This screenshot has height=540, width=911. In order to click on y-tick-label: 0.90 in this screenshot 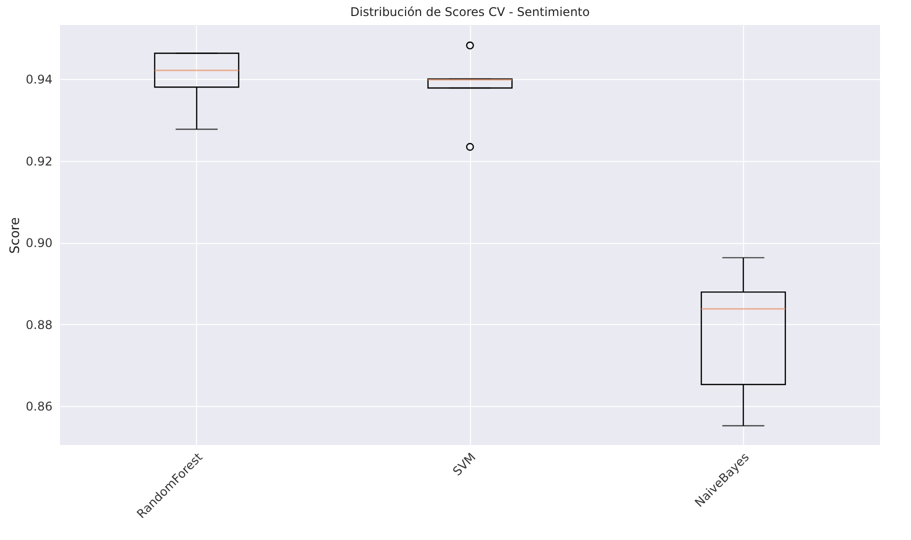, I will do `click(39, 243)`.